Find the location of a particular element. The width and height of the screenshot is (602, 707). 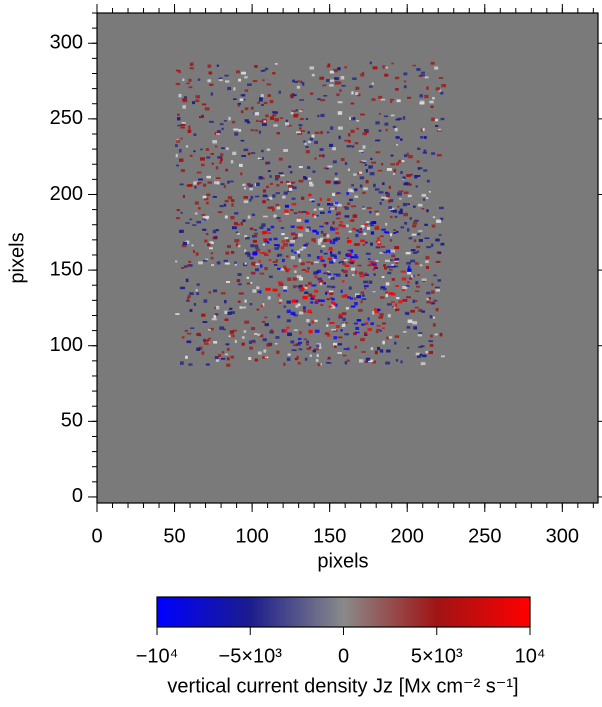

y-tick-label: 300 is located at coordinates (66, 43).